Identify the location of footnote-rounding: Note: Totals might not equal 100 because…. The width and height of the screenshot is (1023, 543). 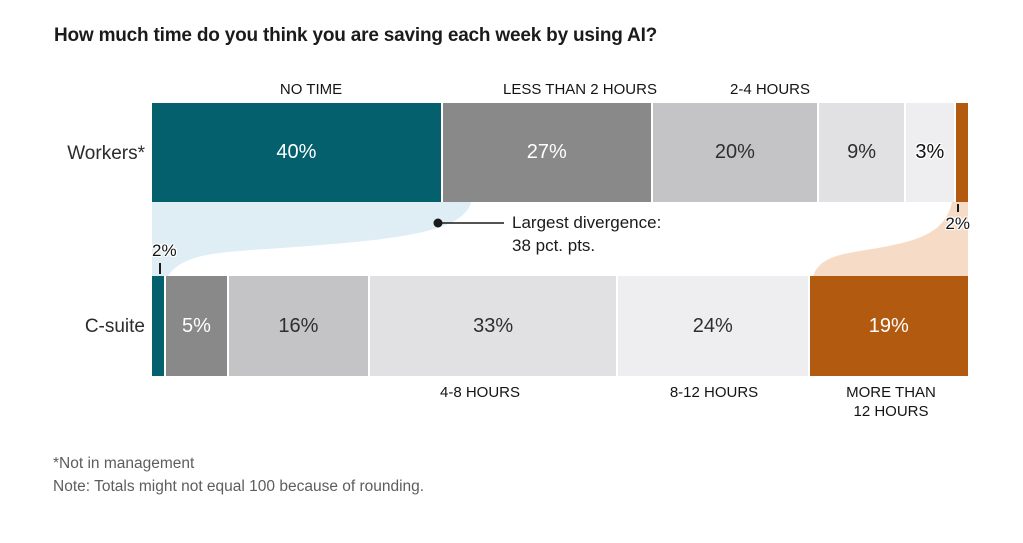
(239, 486).